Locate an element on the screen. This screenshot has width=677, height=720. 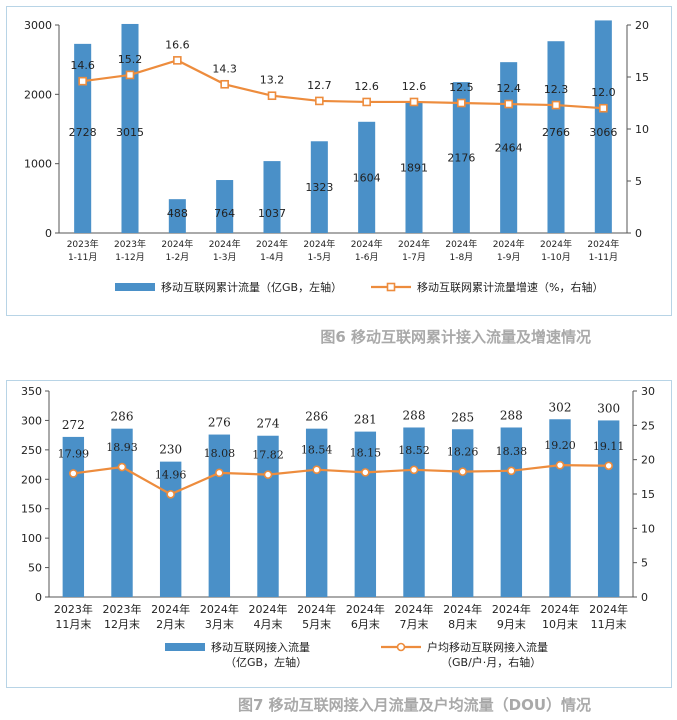
left-tick-label: 50 is located at coordinates (35, 568).